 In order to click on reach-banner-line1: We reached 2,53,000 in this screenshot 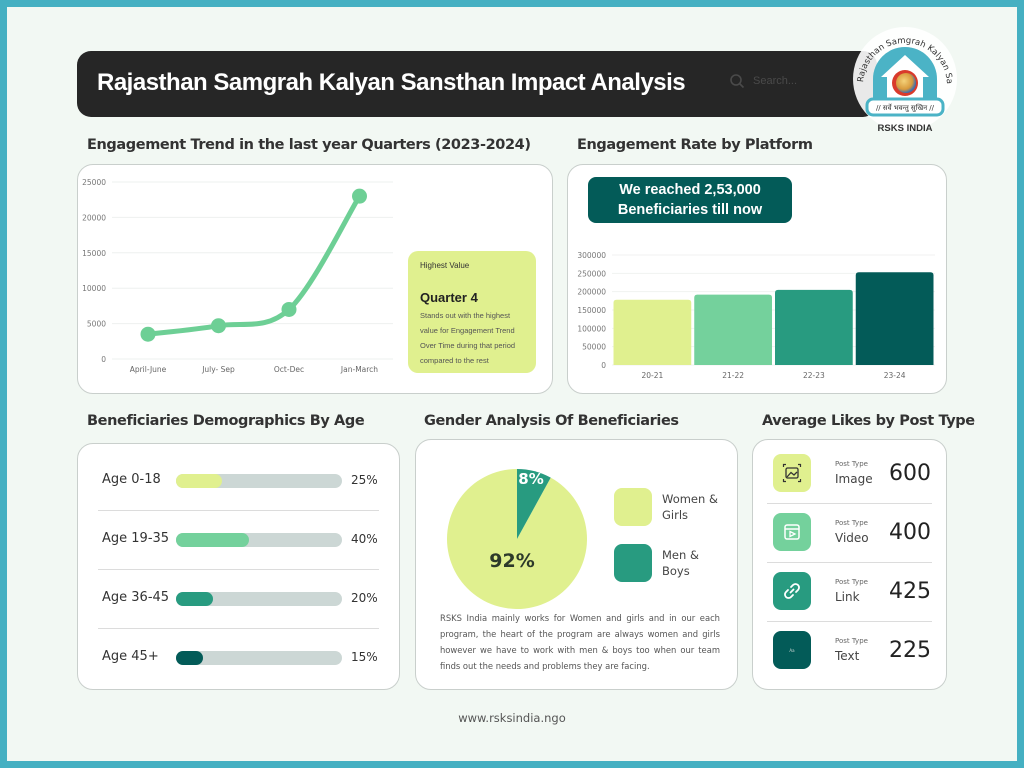, I will do `click(690, 190)`.